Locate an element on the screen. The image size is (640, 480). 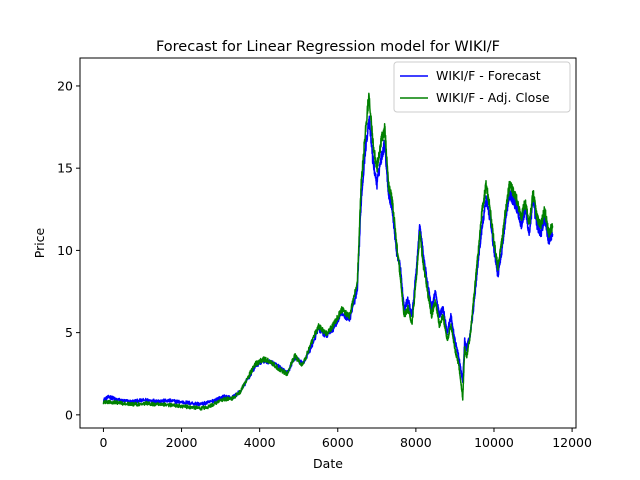
legend: WIKI/F - Forecast WIKI/F - Adj. Close is located at coordinates (482, 87).